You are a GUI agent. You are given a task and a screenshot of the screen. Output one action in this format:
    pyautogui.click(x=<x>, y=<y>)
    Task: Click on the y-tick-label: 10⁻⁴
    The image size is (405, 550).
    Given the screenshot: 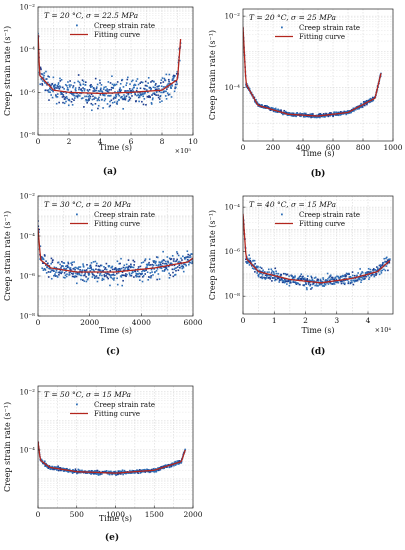 What is the action you would take?
    pyautogui.click(x=28, y=450)
    